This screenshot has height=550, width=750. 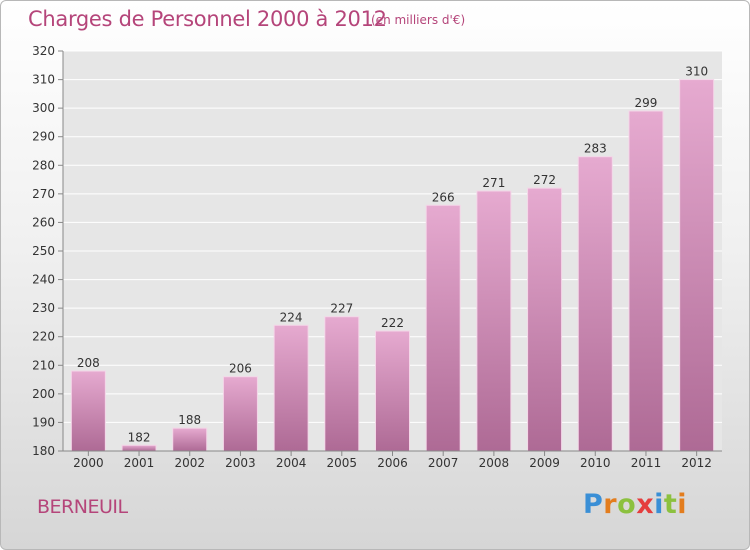 What do you see at coordinates (82, 507) in the screenshot?
I see `commune-name: BERNEUIL` at bounding box center [82, 507].